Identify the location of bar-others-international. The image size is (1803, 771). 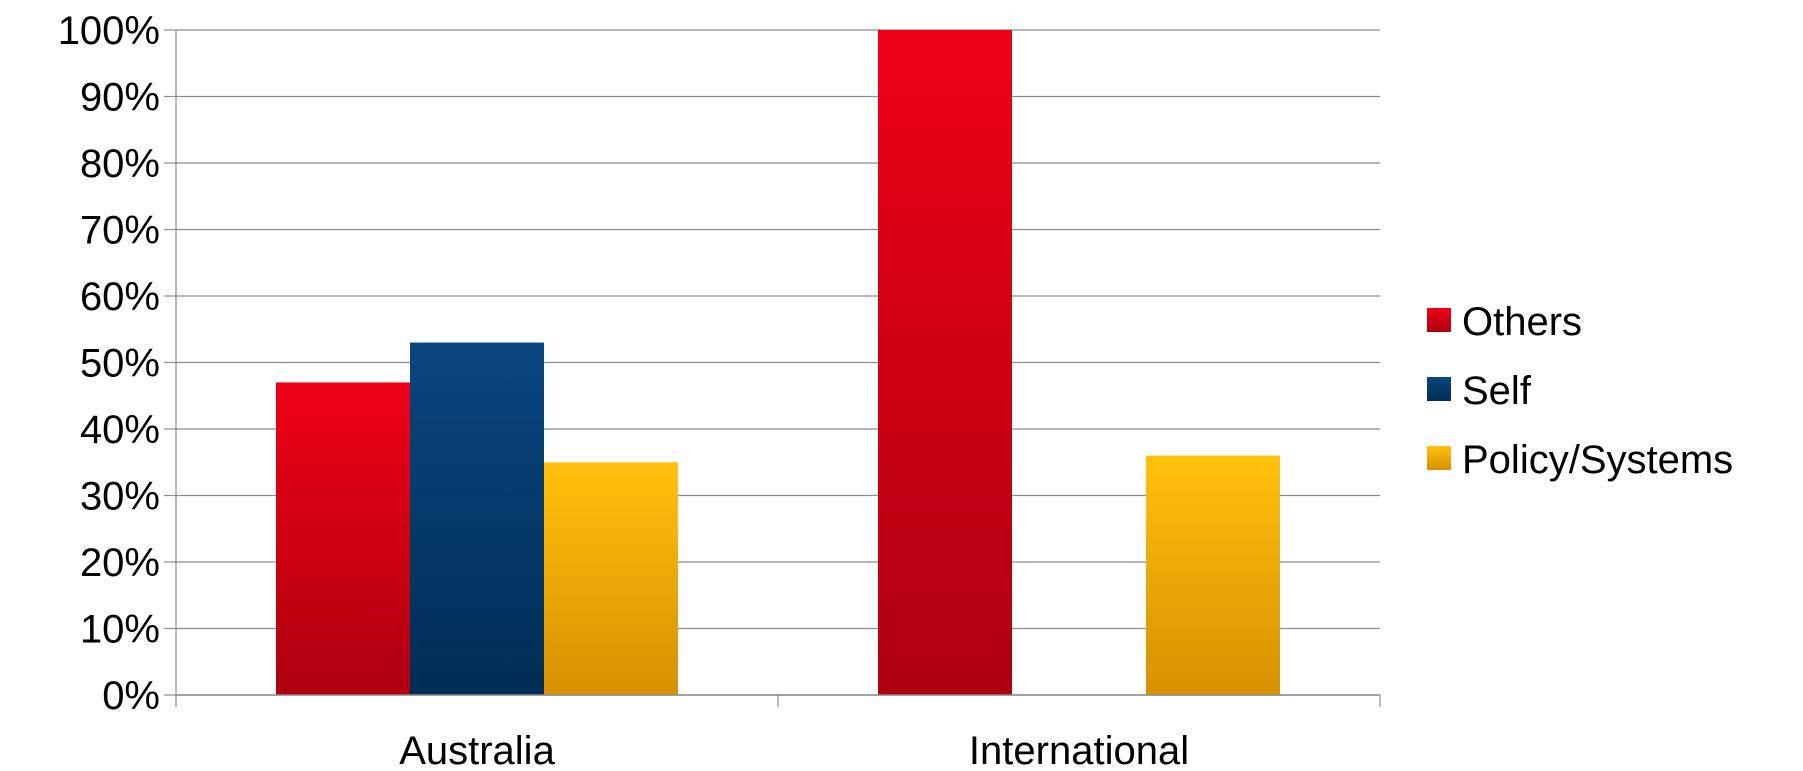
(945, 362).